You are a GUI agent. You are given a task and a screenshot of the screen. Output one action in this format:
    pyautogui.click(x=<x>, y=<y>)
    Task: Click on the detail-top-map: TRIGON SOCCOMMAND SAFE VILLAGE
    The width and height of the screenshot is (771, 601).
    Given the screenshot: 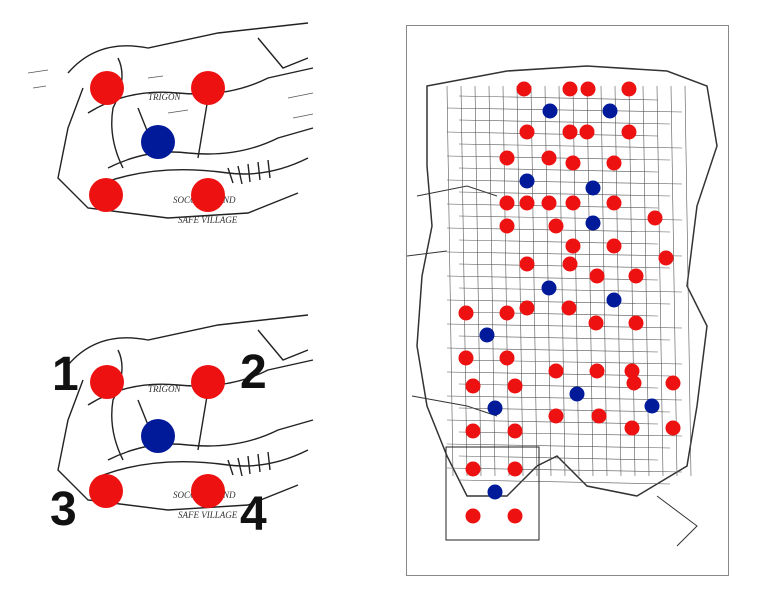 What is the action you would take?
    pyautogui.click(x=171, y=123)
    